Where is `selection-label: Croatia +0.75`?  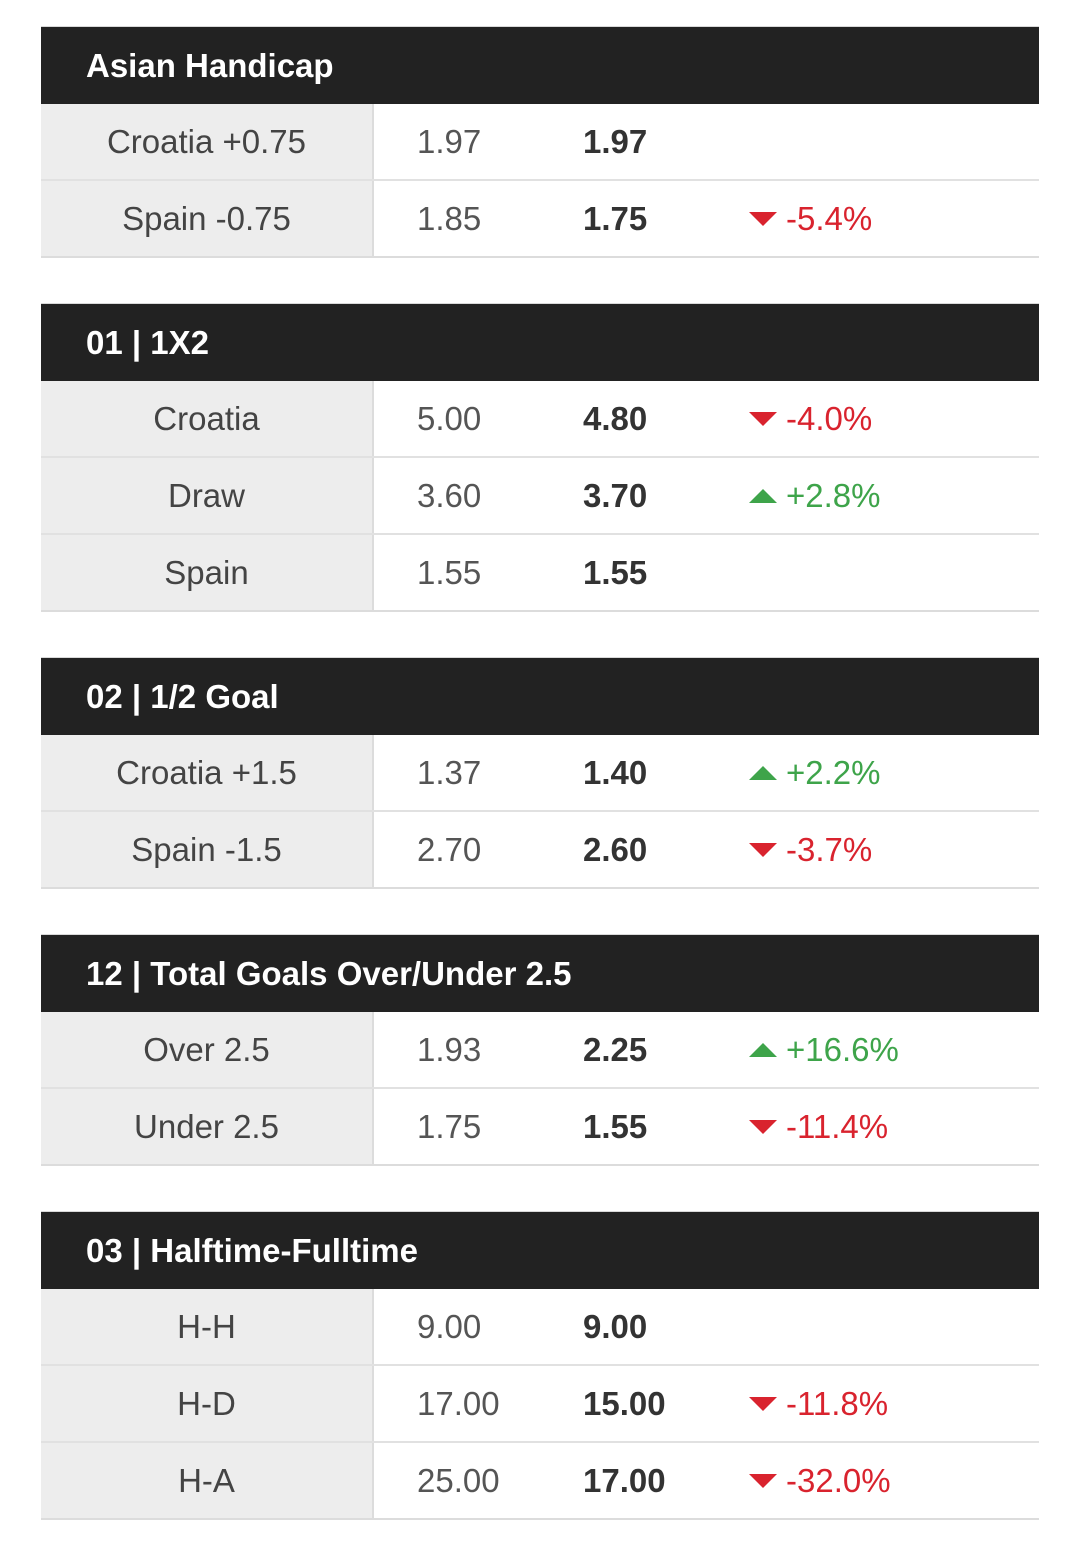 selection-label: Croatia +0.75 is located at coordinates (207, 141).